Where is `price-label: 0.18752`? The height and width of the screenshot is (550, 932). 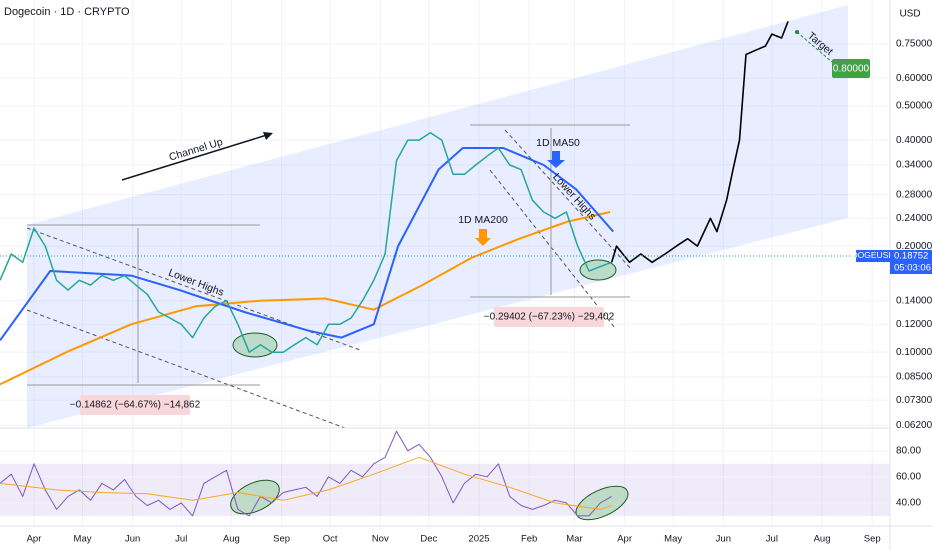 price-label: 0.18752 is located at coordinates (911, 256).